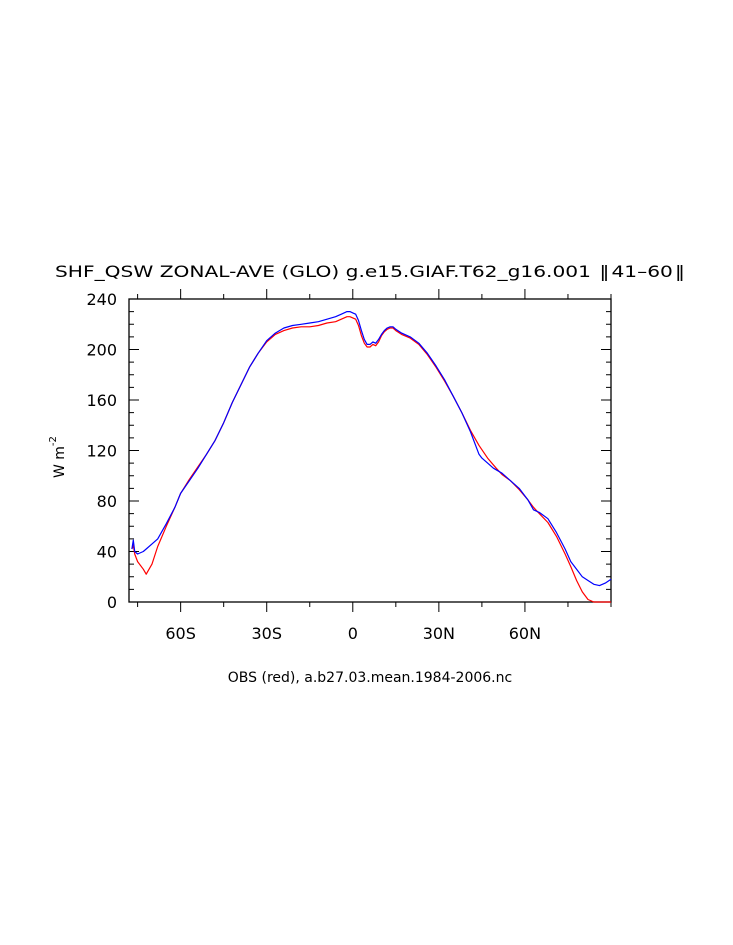  Describe the element at coordinates (60, 462) in the screenshot. I see `y-axis-label-units: W m` at that location.